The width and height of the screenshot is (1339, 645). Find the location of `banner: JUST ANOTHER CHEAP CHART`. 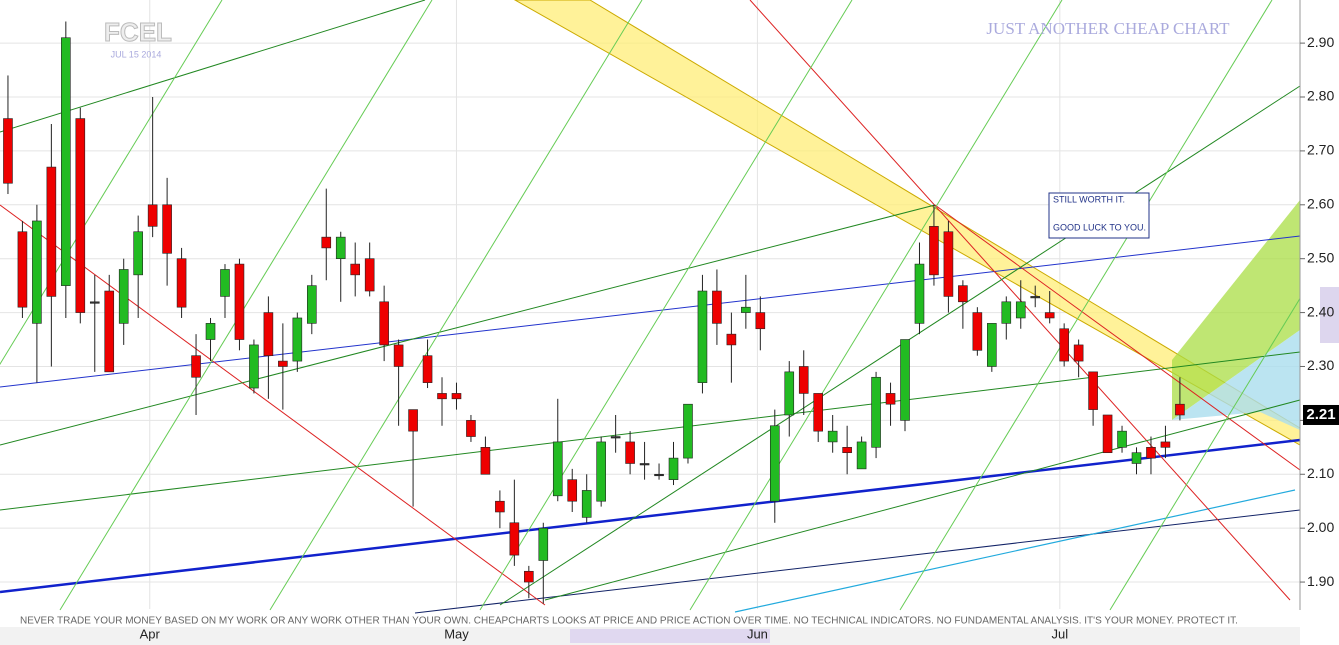

banner: JUST ANOTHER CHEAP CHART is located at coordinates (1108, 28).